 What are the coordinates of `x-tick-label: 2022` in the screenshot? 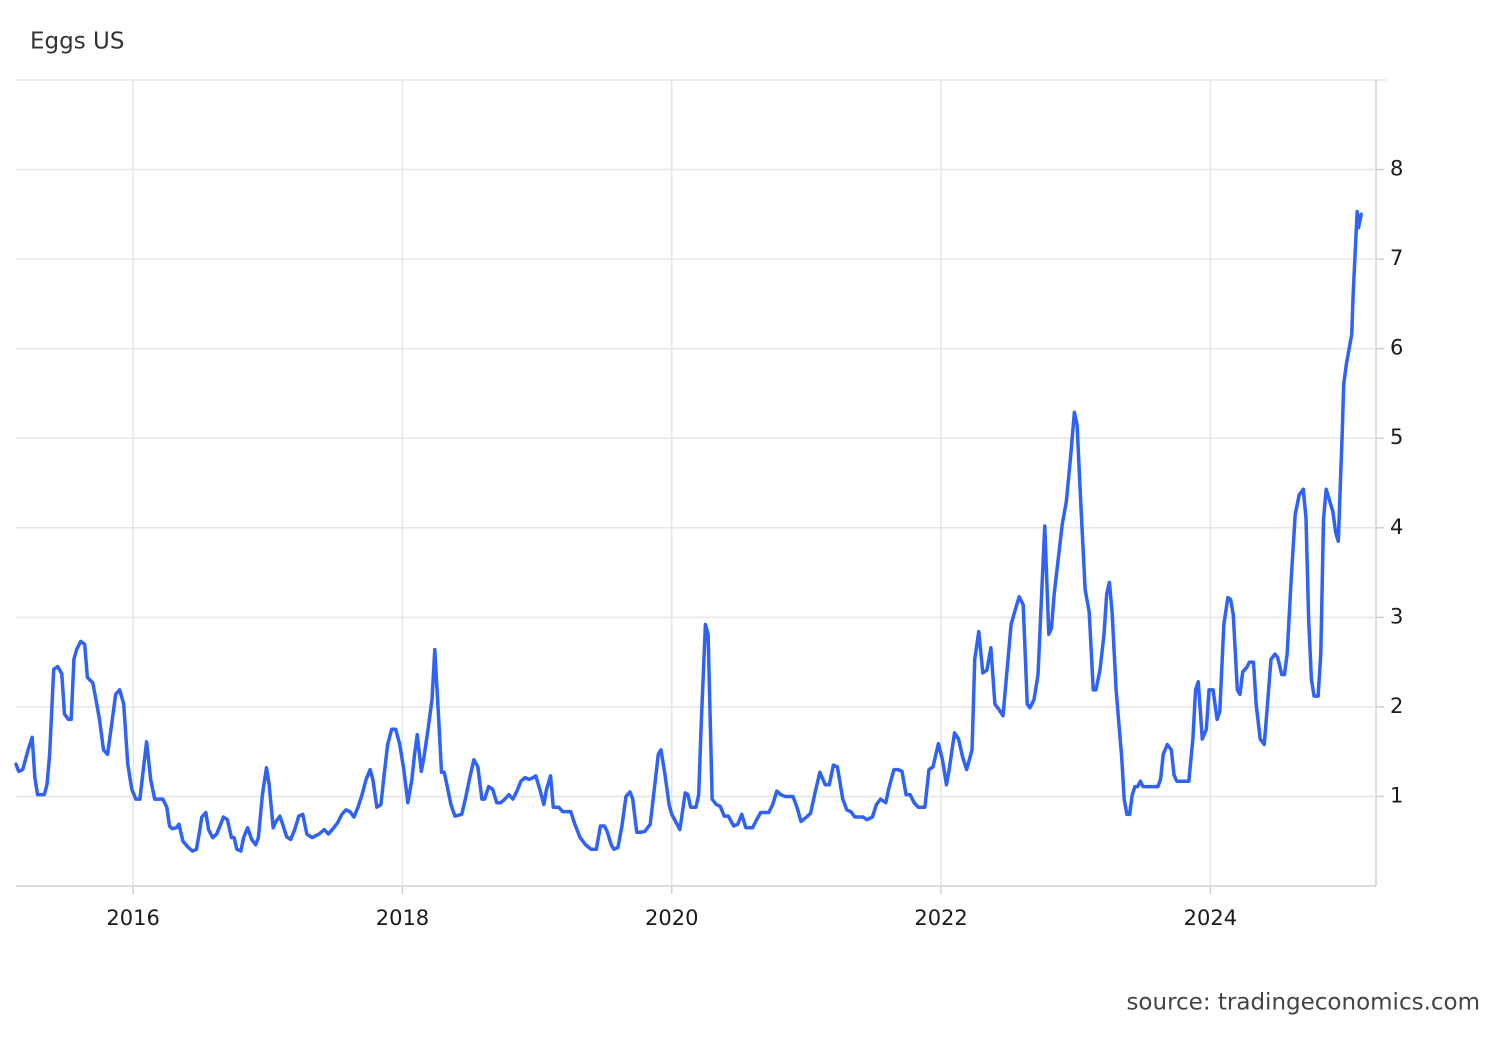 It's located at (940, 918).